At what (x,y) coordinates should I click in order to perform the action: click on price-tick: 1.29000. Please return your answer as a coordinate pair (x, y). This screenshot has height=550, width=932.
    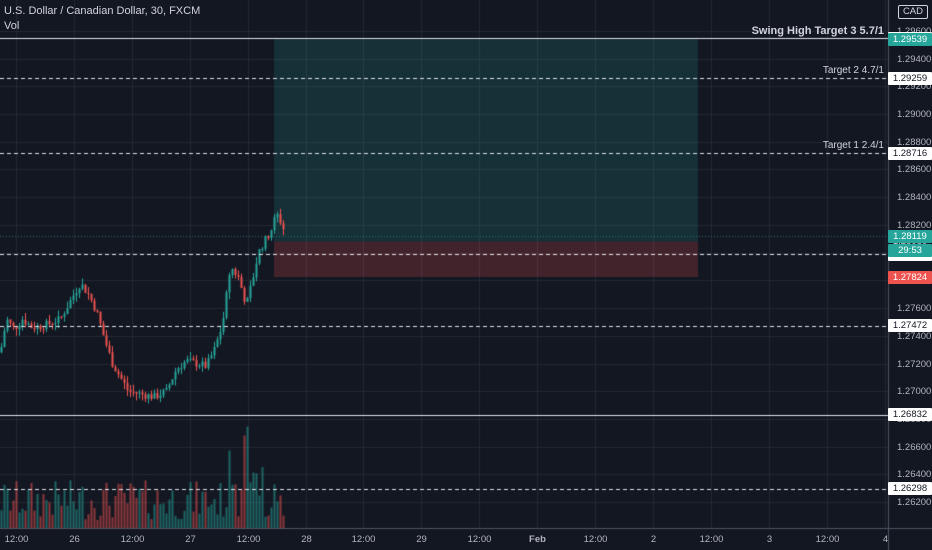
    Looking at the image, I should click on (914, 114).